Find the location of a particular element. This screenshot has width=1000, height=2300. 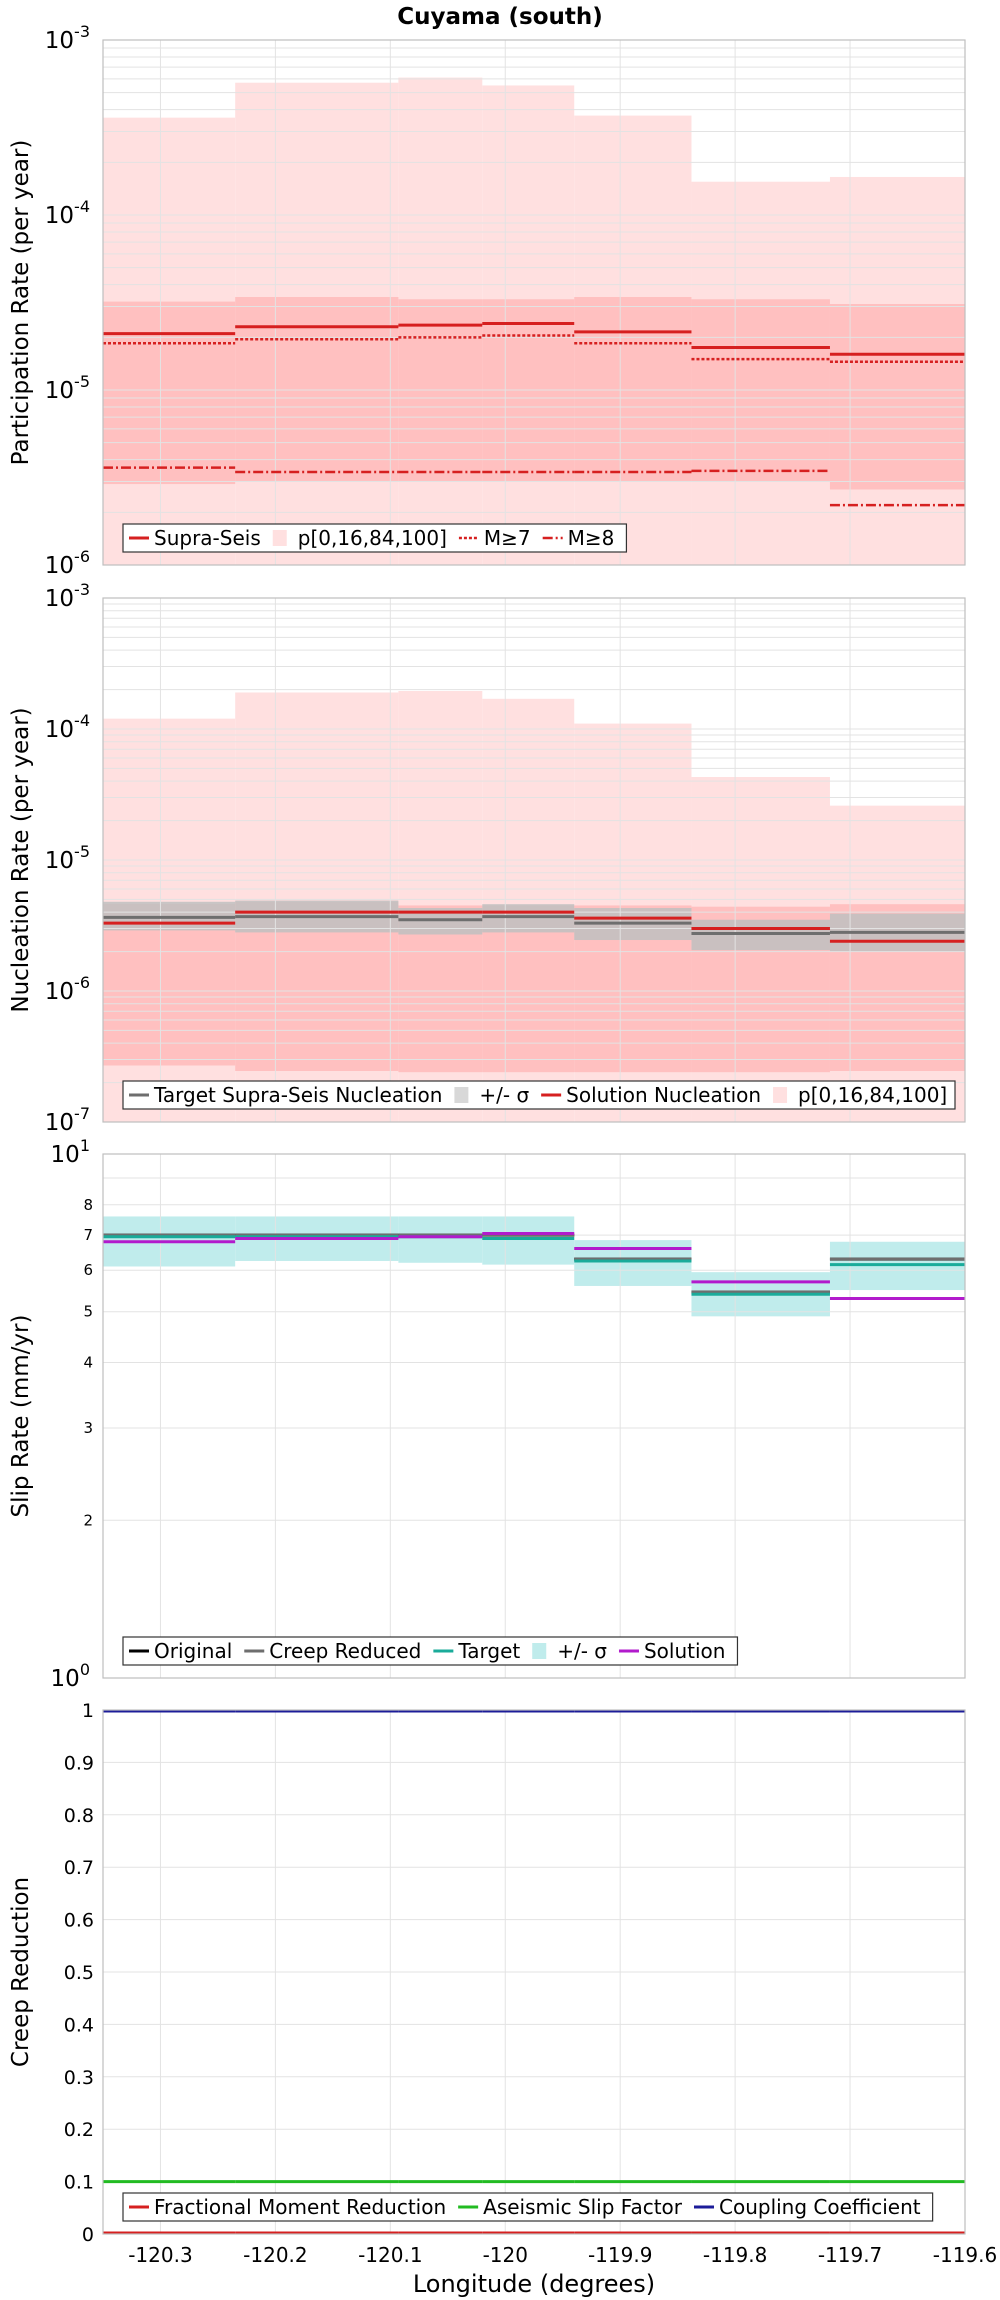

y-minor-tick-label-0: 2 is located at coordinates (88, 1520).